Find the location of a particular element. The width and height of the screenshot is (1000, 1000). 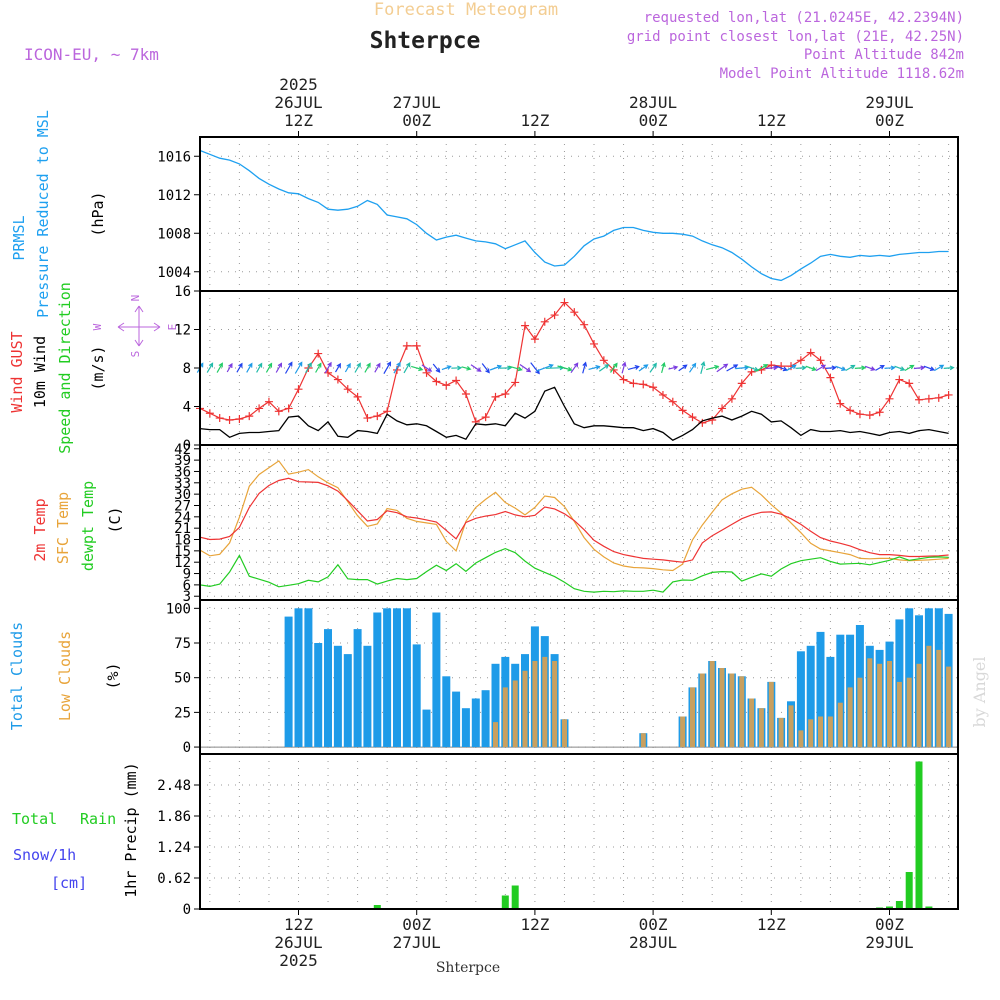

y-tick-label: 9 is located at coordinates (187, 575).